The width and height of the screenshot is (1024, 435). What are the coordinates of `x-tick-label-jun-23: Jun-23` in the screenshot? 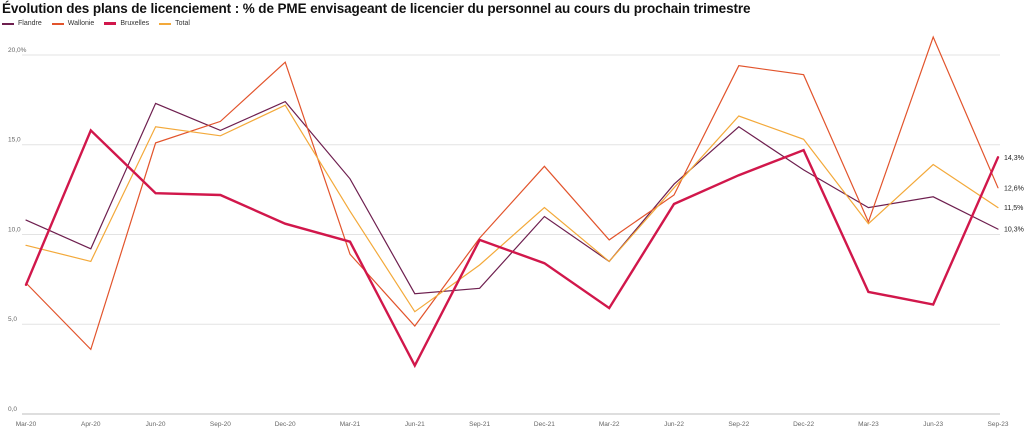 It's located at (933, 424).